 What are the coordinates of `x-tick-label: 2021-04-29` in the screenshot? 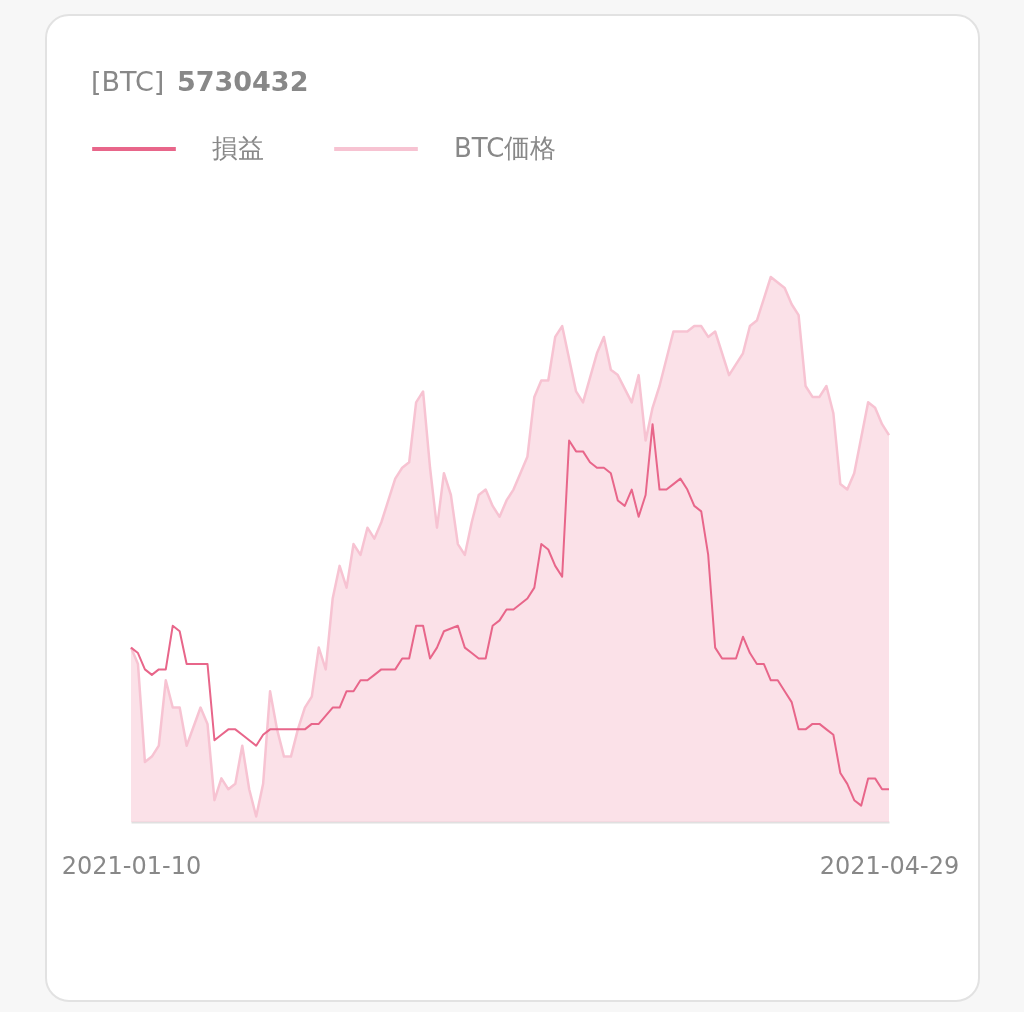 It's located at (889, 865).